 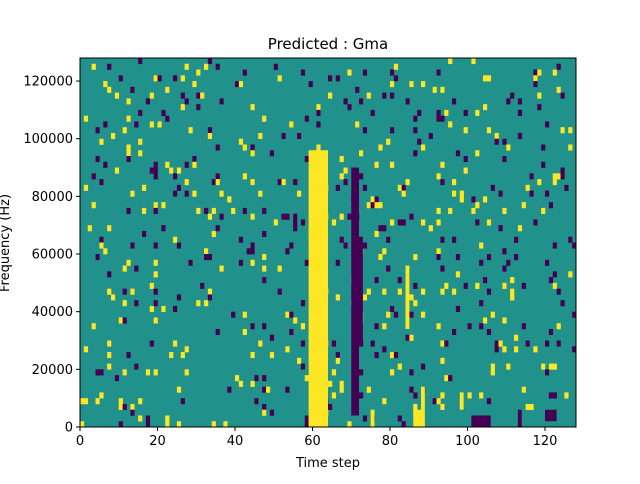 I want to click on y-tick-label: 80000, so click(x=52, y=197).